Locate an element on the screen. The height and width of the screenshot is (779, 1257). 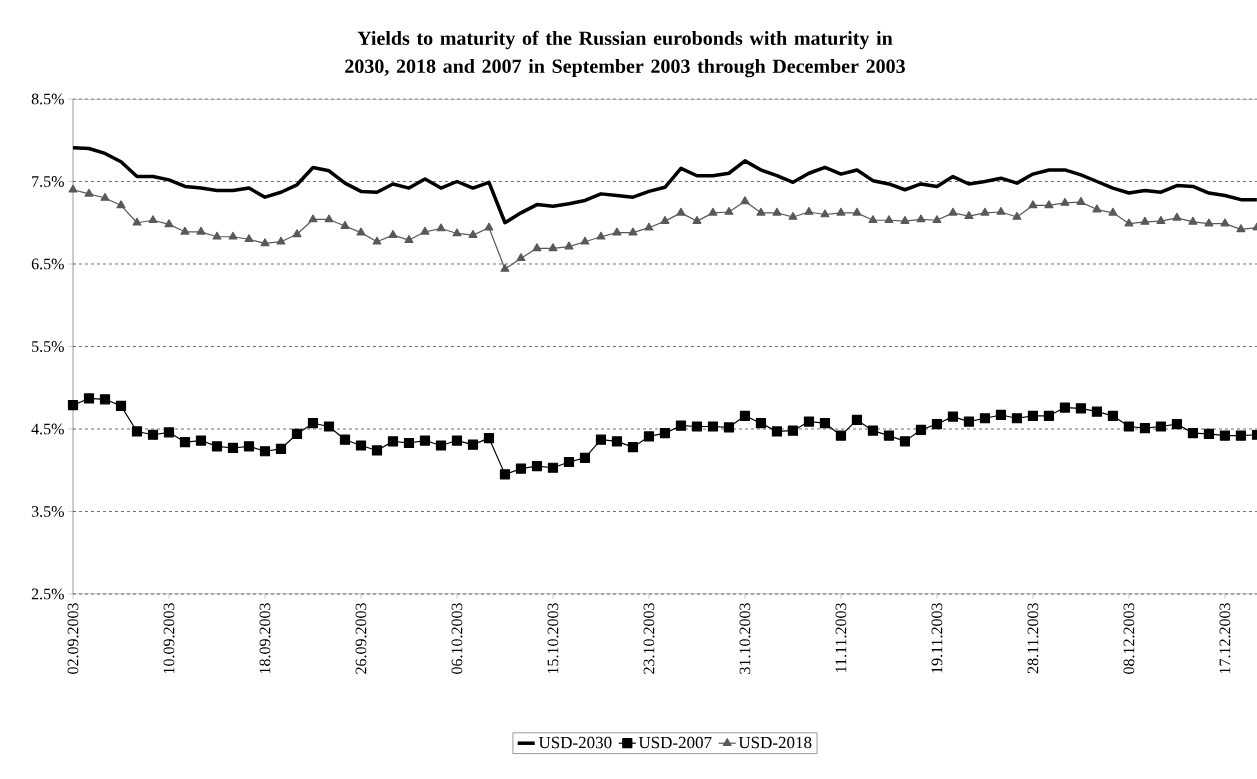
y-tick-label: 7.5% is located at coordinates (48, 181).